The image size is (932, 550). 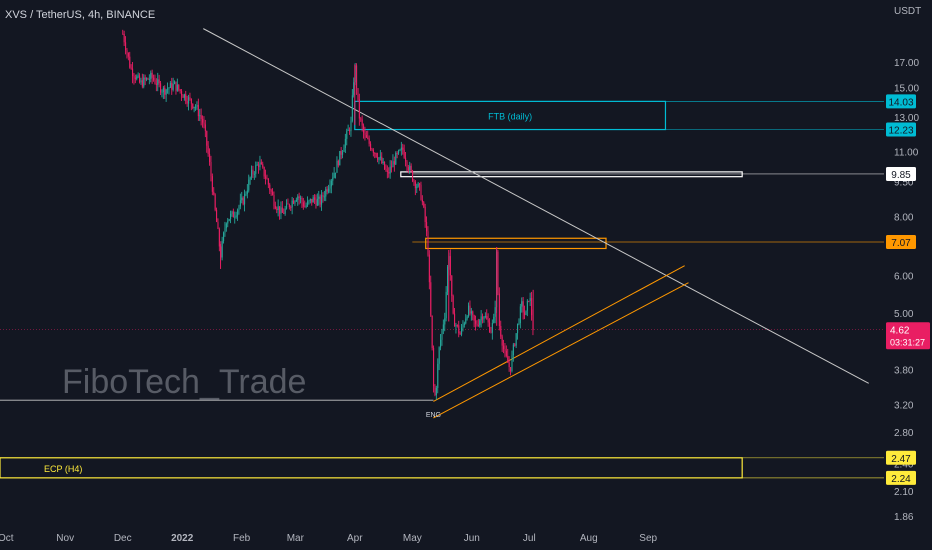 What do you see at coordinates (904, 370) in the screenshot?
I see `y-tick-label: 3.80` at bounding box center [904, 370].